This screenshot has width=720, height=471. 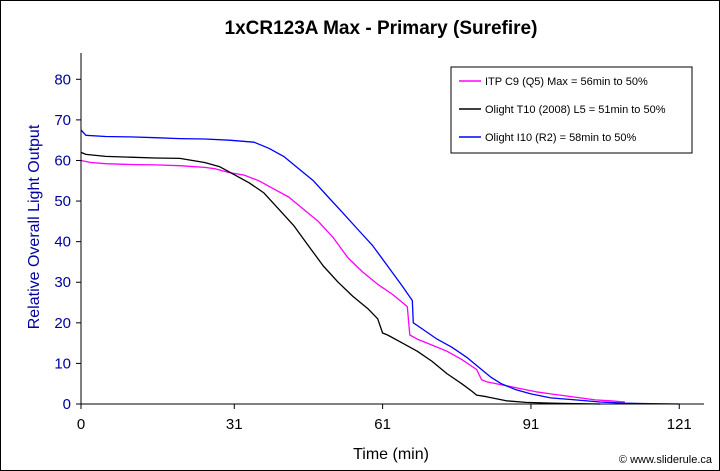 I want to click on chart-title: 1xCR123A Max - Primary (Surefire), so click(x=381, y=28).